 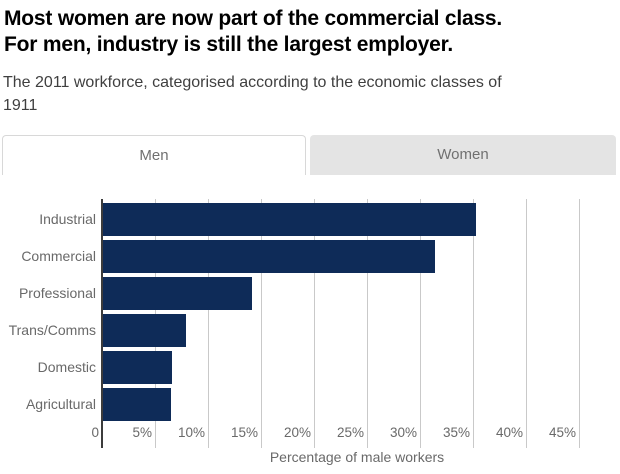 What do you see at coordinates (463, 155) in the screenshot?
I see `tab-women: Women` at bounding box center [463, 155].